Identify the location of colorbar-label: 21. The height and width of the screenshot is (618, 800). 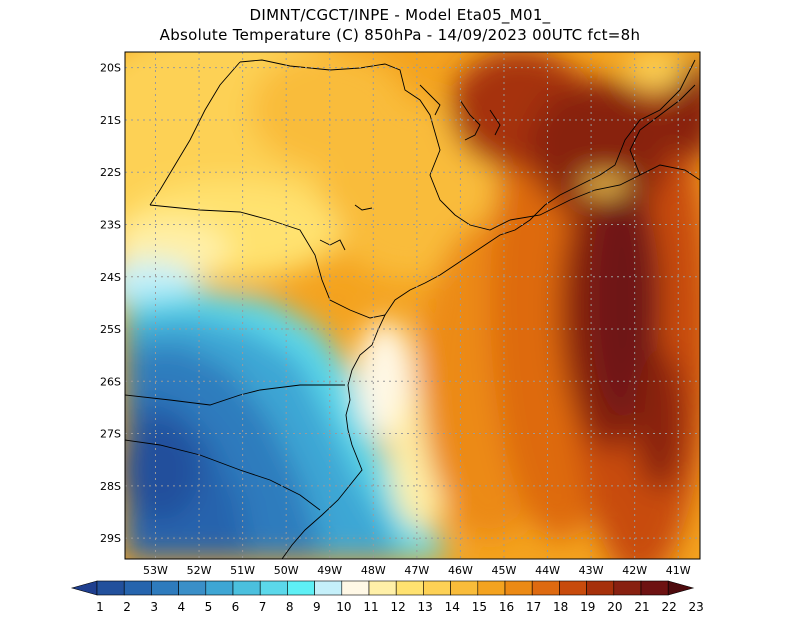
(641, 607).